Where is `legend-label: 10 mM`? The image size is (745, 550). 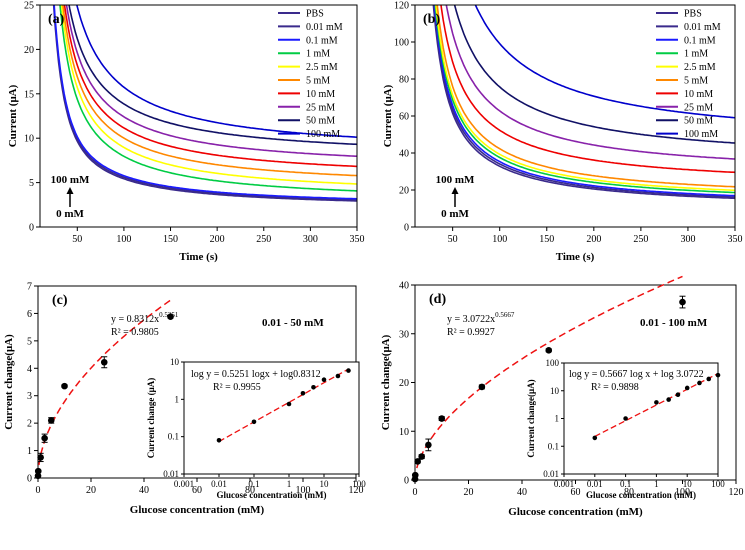 legend-label: 10 mM is located at coordinates (698, 94).